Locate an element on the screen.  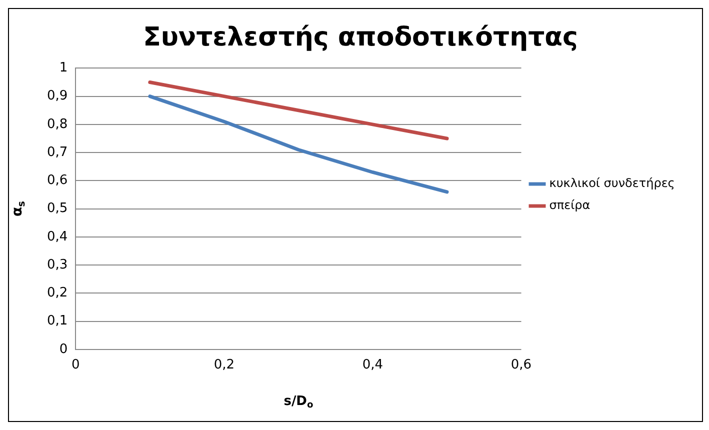
y-tick-label: 0,2 is located at coordinates (57, 293).